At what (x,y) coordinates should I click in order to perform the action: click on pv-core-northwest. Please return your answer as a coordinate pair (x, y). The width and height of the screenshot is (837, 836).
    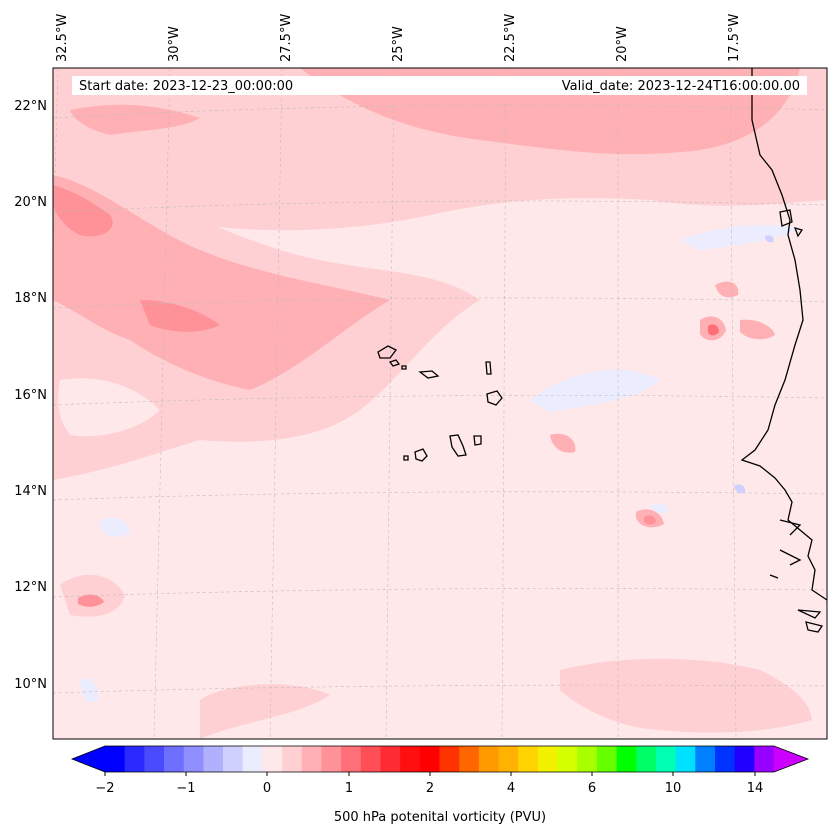
    Looking at the image, I should click on (83, 211).